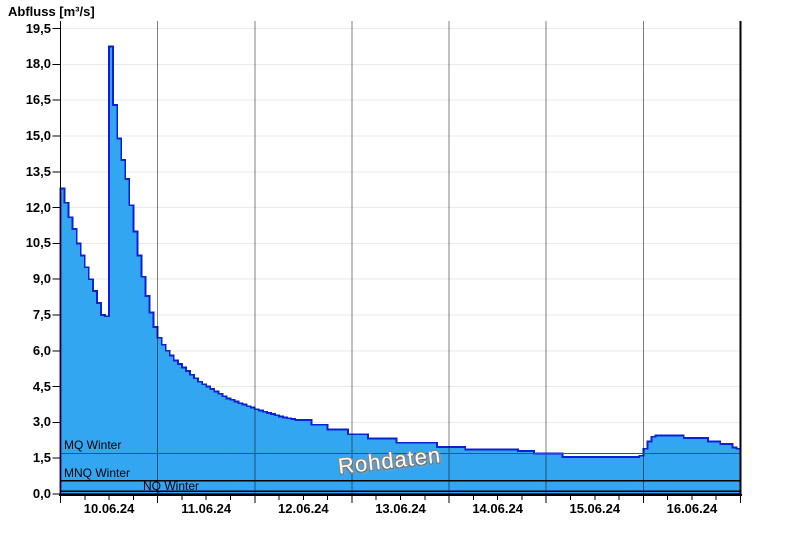  Describe the element at coordinates (109, 508) in the screenshot. I see `x-tick-label: 10.06.24` at that location.